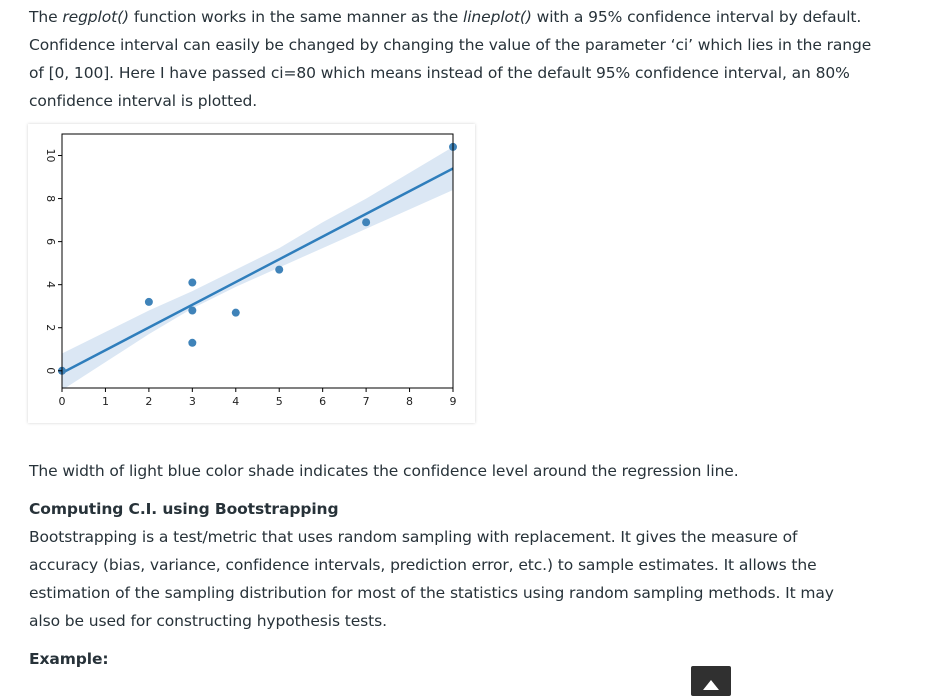 The height and width of the screenshot is (696, 928). I want to click on section-heading: Computing C.I. using Bootstrapping, so click(184, 509).